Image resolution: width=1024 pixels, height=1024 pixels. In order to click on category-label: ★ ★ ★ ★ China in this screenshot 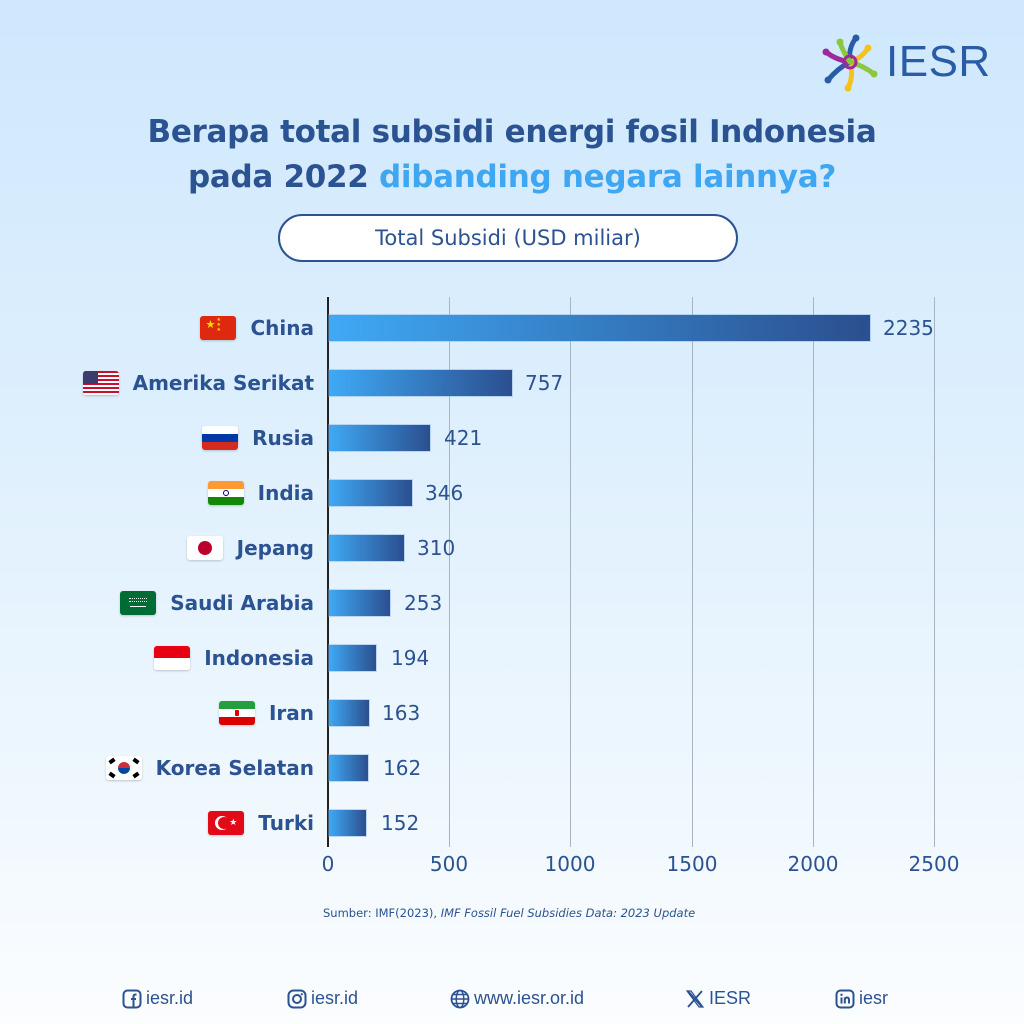, I will do `click(257, 328)`.